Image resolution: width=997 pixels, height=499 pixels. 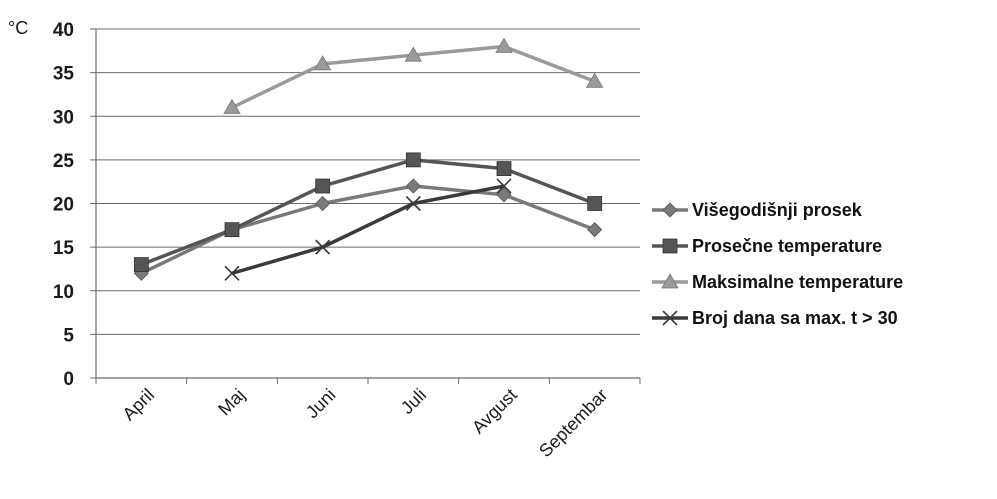 I want to click on legend-label: Višegodišnji prosek, so click(x=777, y=210).